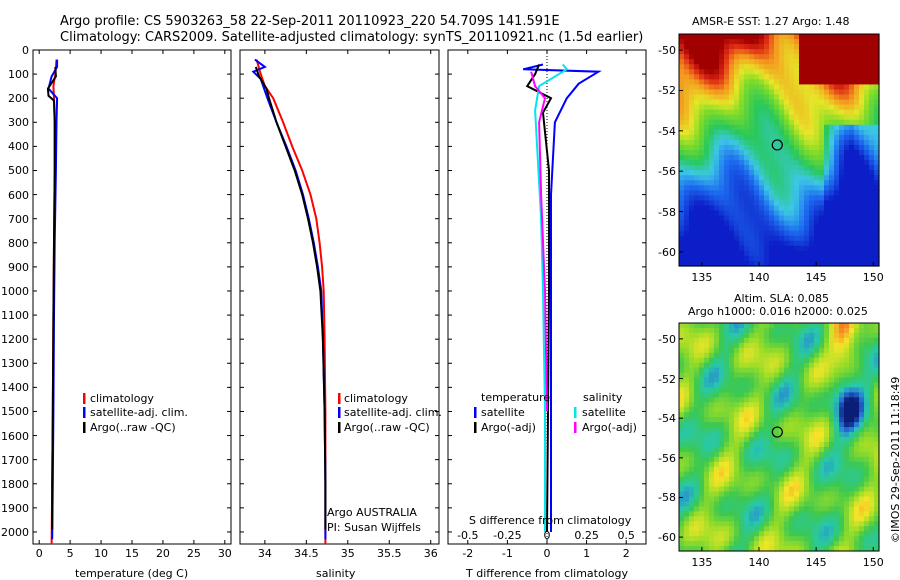 This screenshot has width=900, height=580. What do you see at coordinates (18, 171) in the screenshot?
I see `depth-tick-label: 500` at bounding box center [18, 171].